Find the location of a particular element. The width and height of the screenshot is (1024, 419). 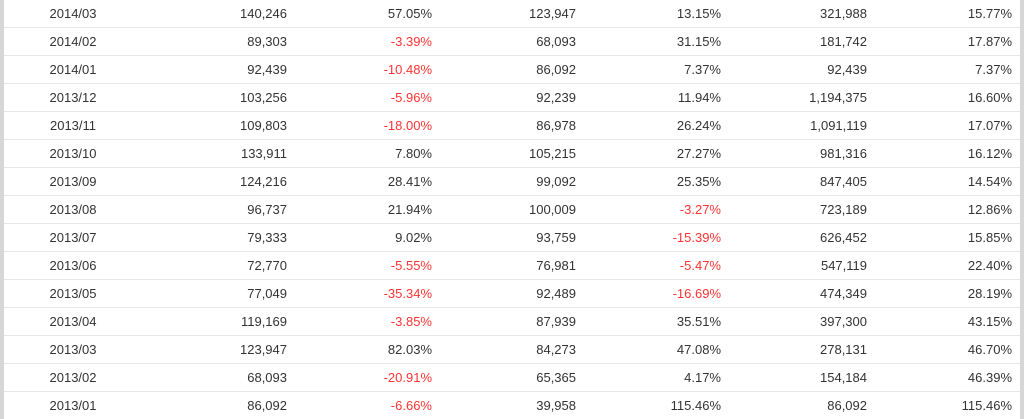

change-1-cell: -5.96% is located at coordinates (367, 97).